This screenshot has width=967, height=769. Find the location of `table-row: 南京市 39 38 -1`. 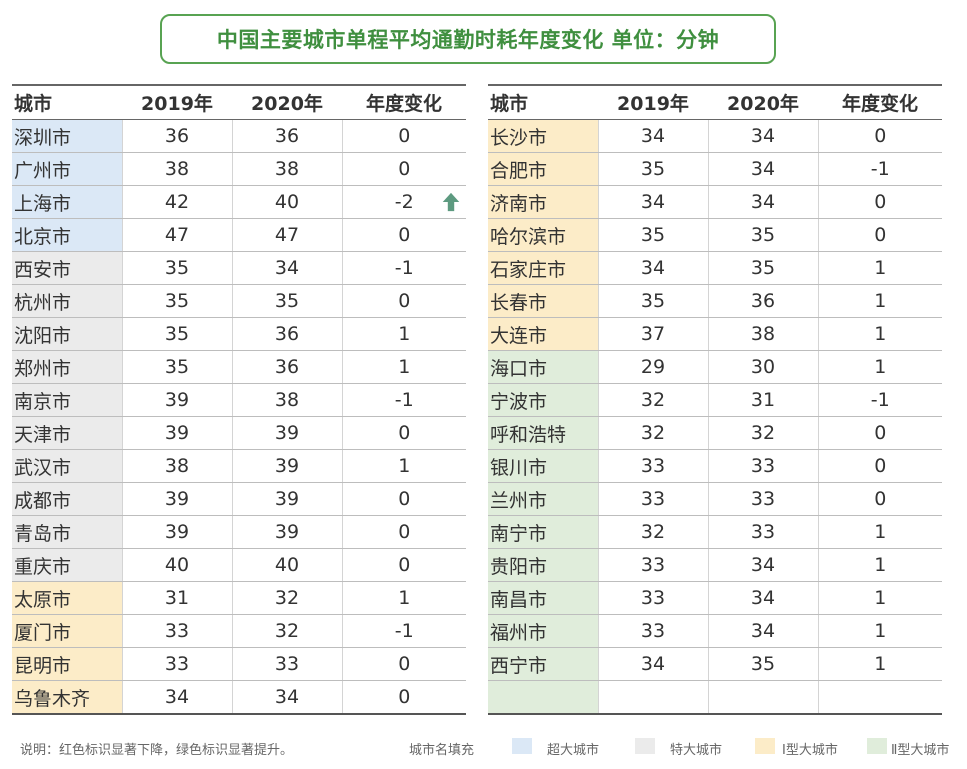

table-row: 南京市 39 38 -1 is located at coordinates (239, 400).